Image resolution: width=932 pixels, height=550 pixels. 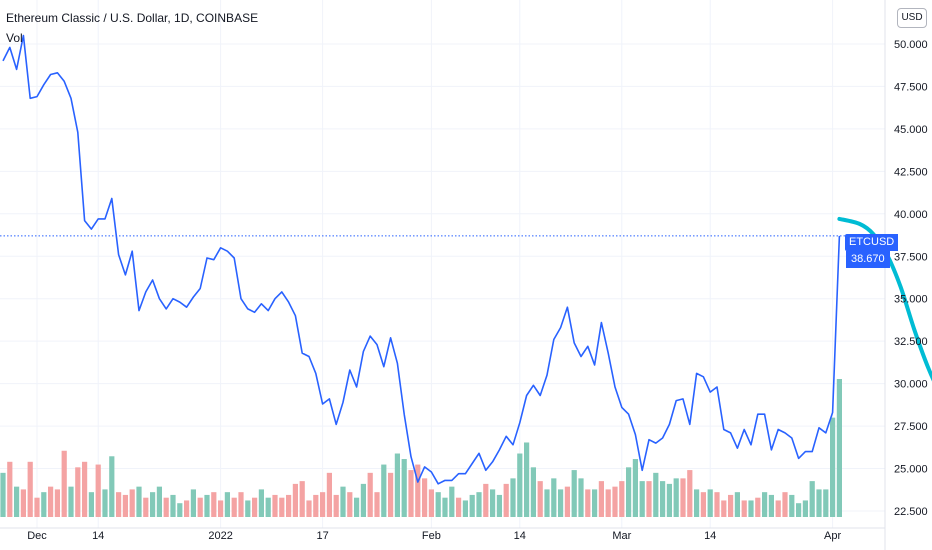 I want to click on currency-button: USD, so click(x=912, y=18).